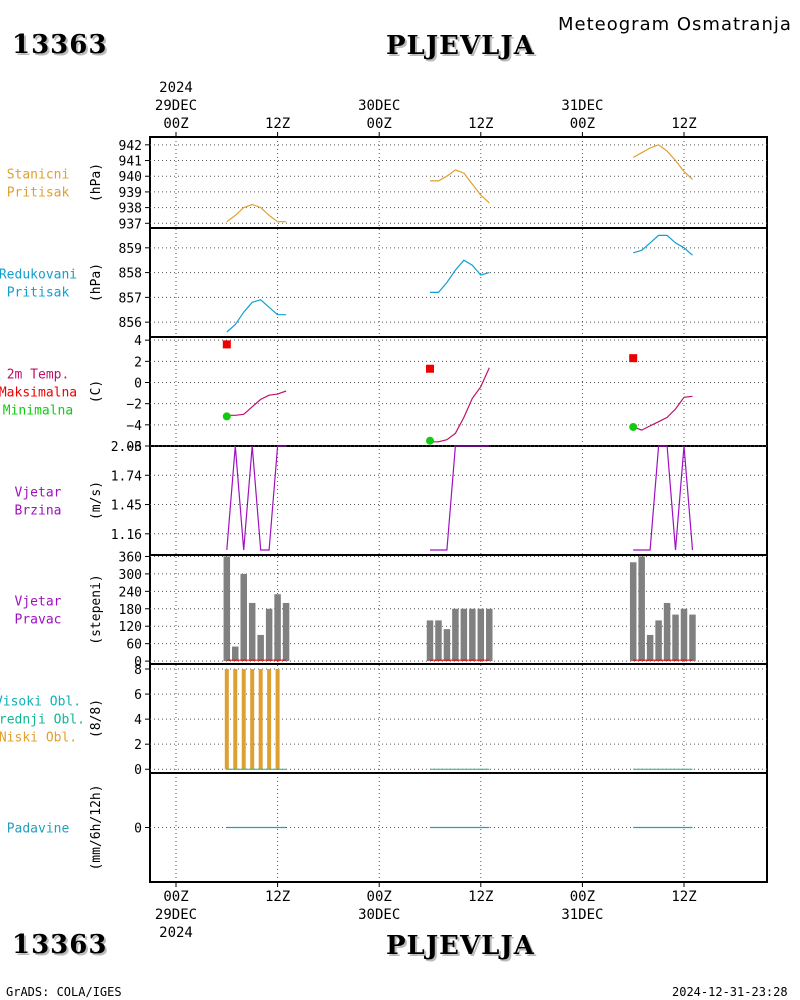 Image resolution: width=800 pixels, height=1000 pixels. I want to click on panel-label-temperatura: Minimalna, so click(38, 411).